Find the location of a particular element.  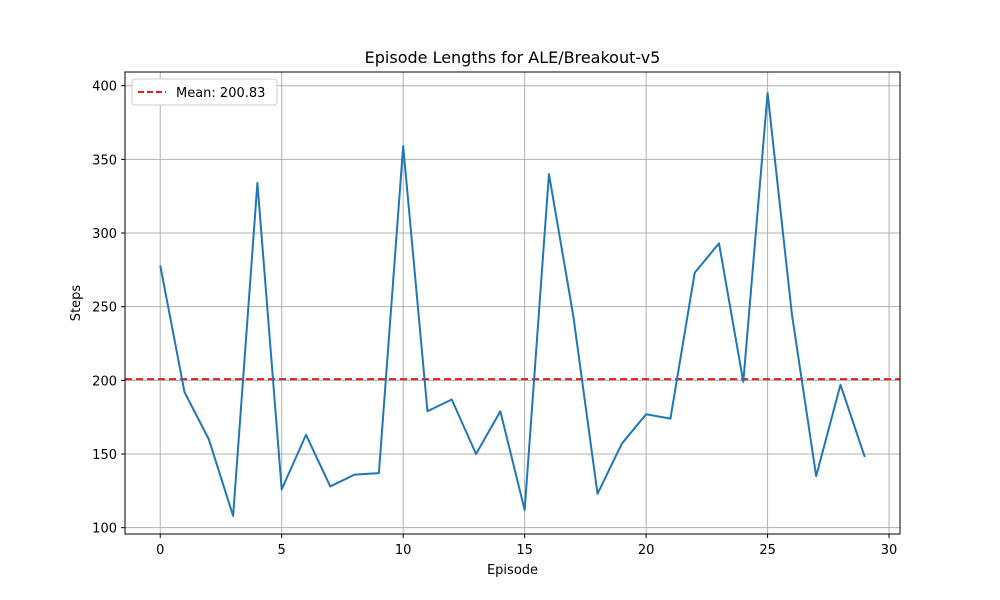

y-tick-label: 100 is located at coordinates (104, 529).